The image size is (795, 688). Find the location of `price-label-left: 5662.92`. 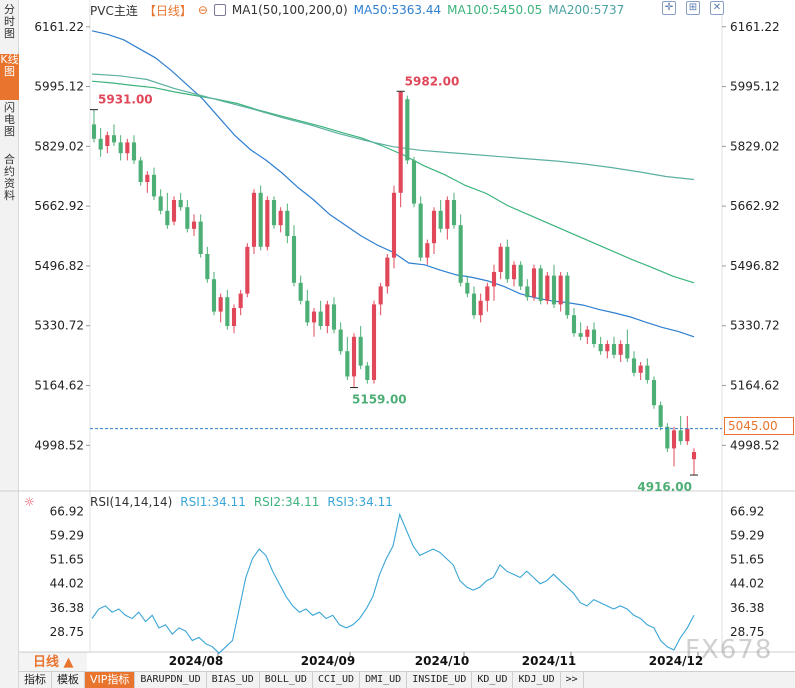

price-label-left: 5662.92 is located at coordinates (59, 206).